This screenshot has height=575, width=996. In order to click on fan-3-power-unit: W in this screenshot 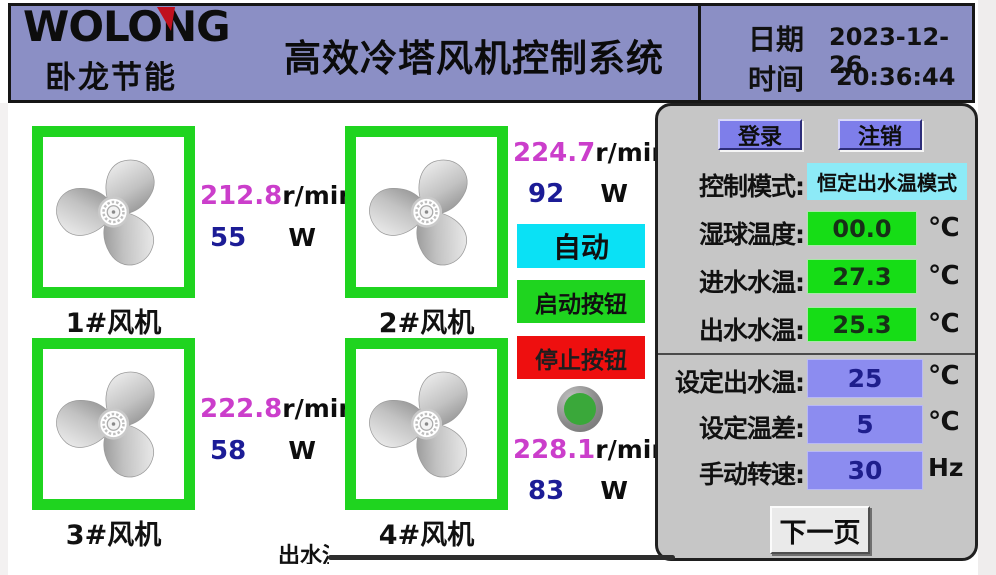, I will do `click(302, 450)`.